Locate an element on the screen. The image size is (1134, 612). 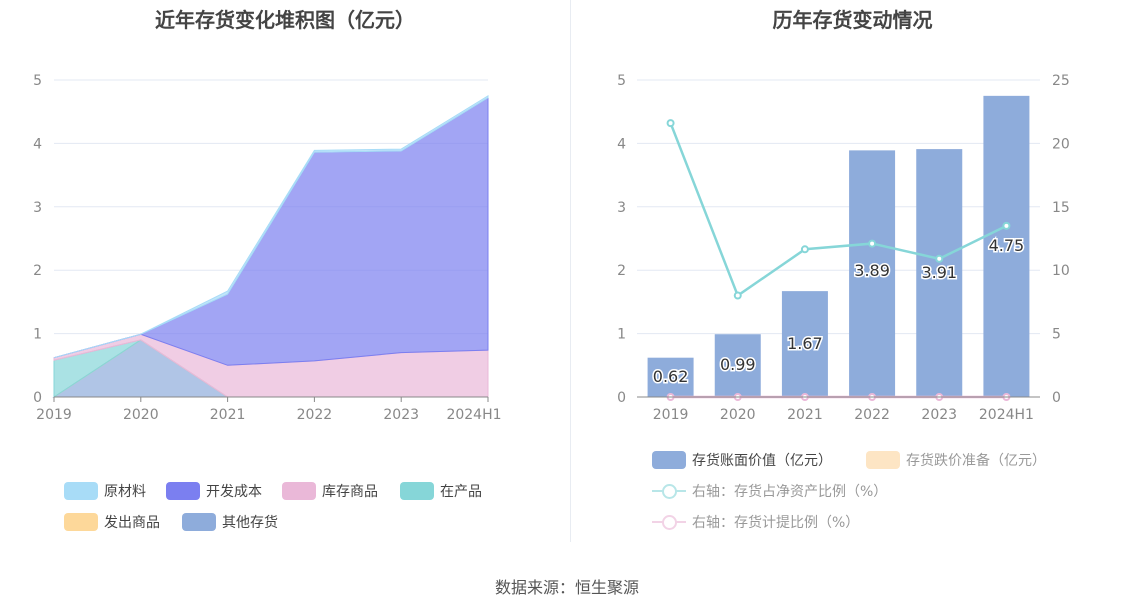
y-left-tick-label: 2 is located at coordinates (621, 271).